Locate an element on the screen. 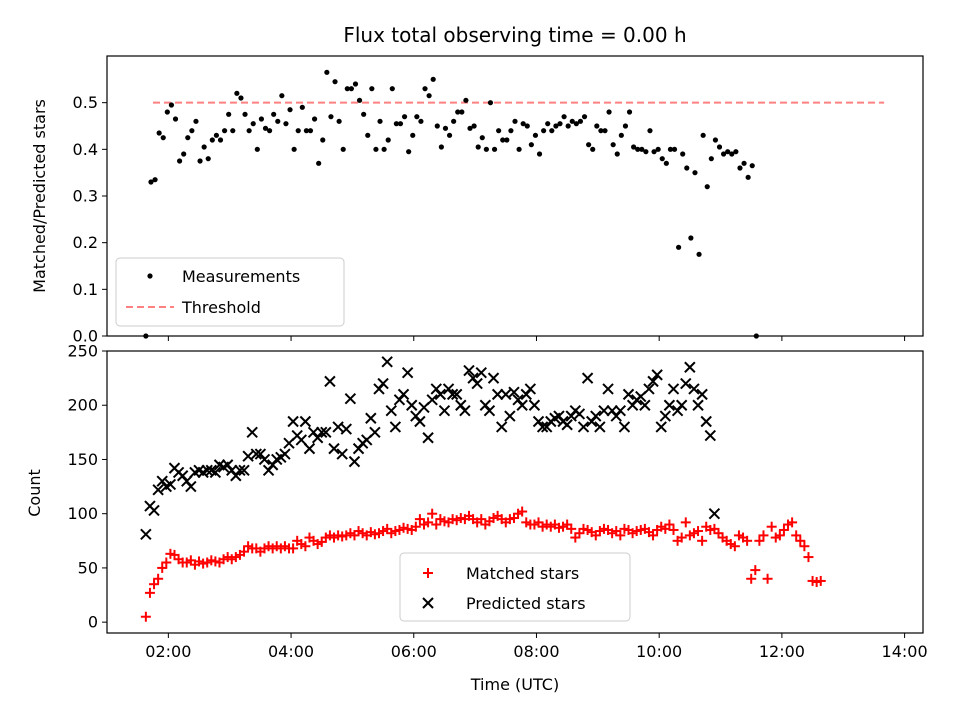  x-tick-label: 02:00 is located at coordinates (168, 651).